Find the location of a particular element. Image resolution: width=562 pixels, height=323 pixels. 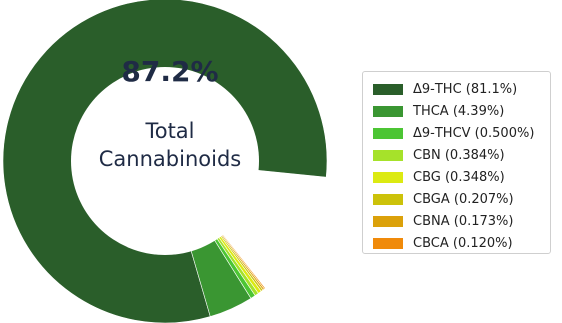

legend-label: CBGA (0.207%) is located at coordinates (463, 199).